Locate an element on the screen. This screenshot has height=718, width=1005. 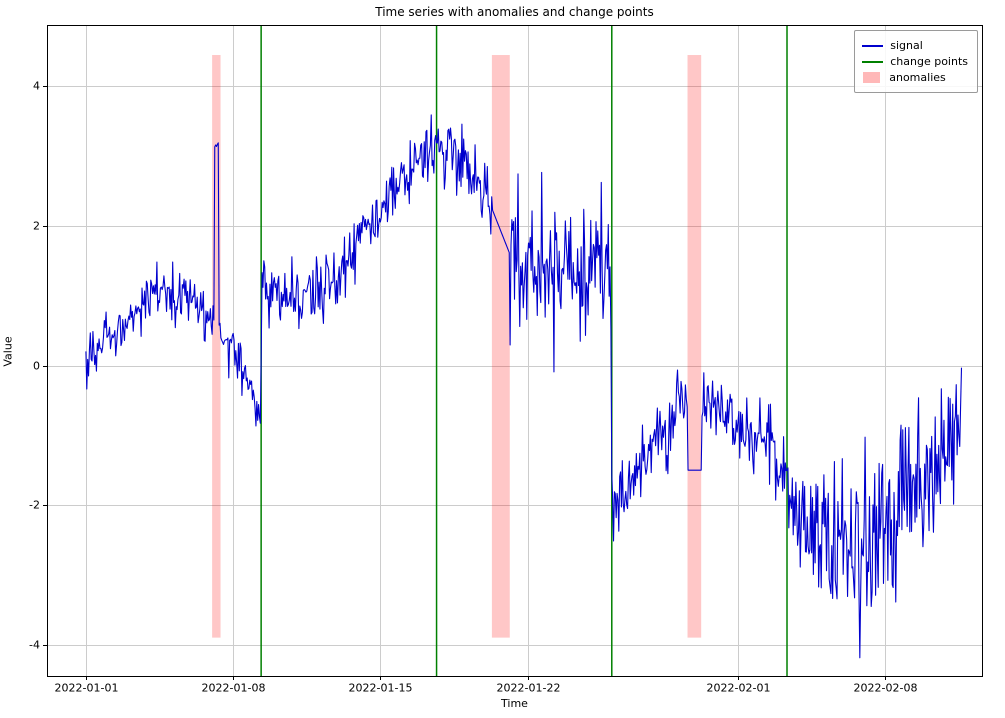
legend: signal change points anomalies is located at coordinates (916, 61).